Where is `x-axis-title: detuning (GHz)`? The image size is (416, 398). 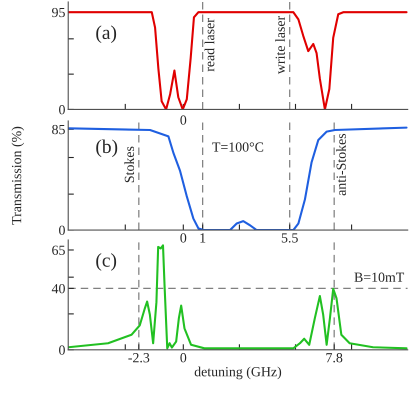
x-axis-title: detuning (GHz) is located at coordinates (238, 373).